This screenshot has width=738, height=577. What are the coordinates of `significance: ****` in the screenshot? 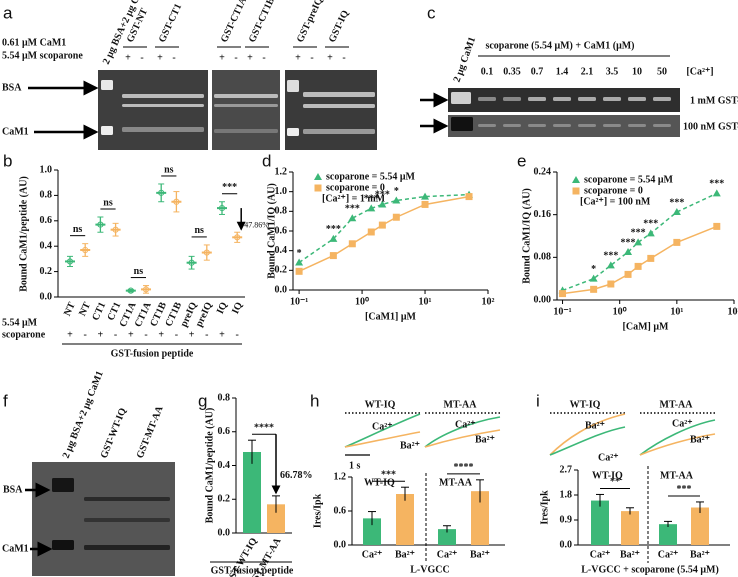 It's located at (264, 427).